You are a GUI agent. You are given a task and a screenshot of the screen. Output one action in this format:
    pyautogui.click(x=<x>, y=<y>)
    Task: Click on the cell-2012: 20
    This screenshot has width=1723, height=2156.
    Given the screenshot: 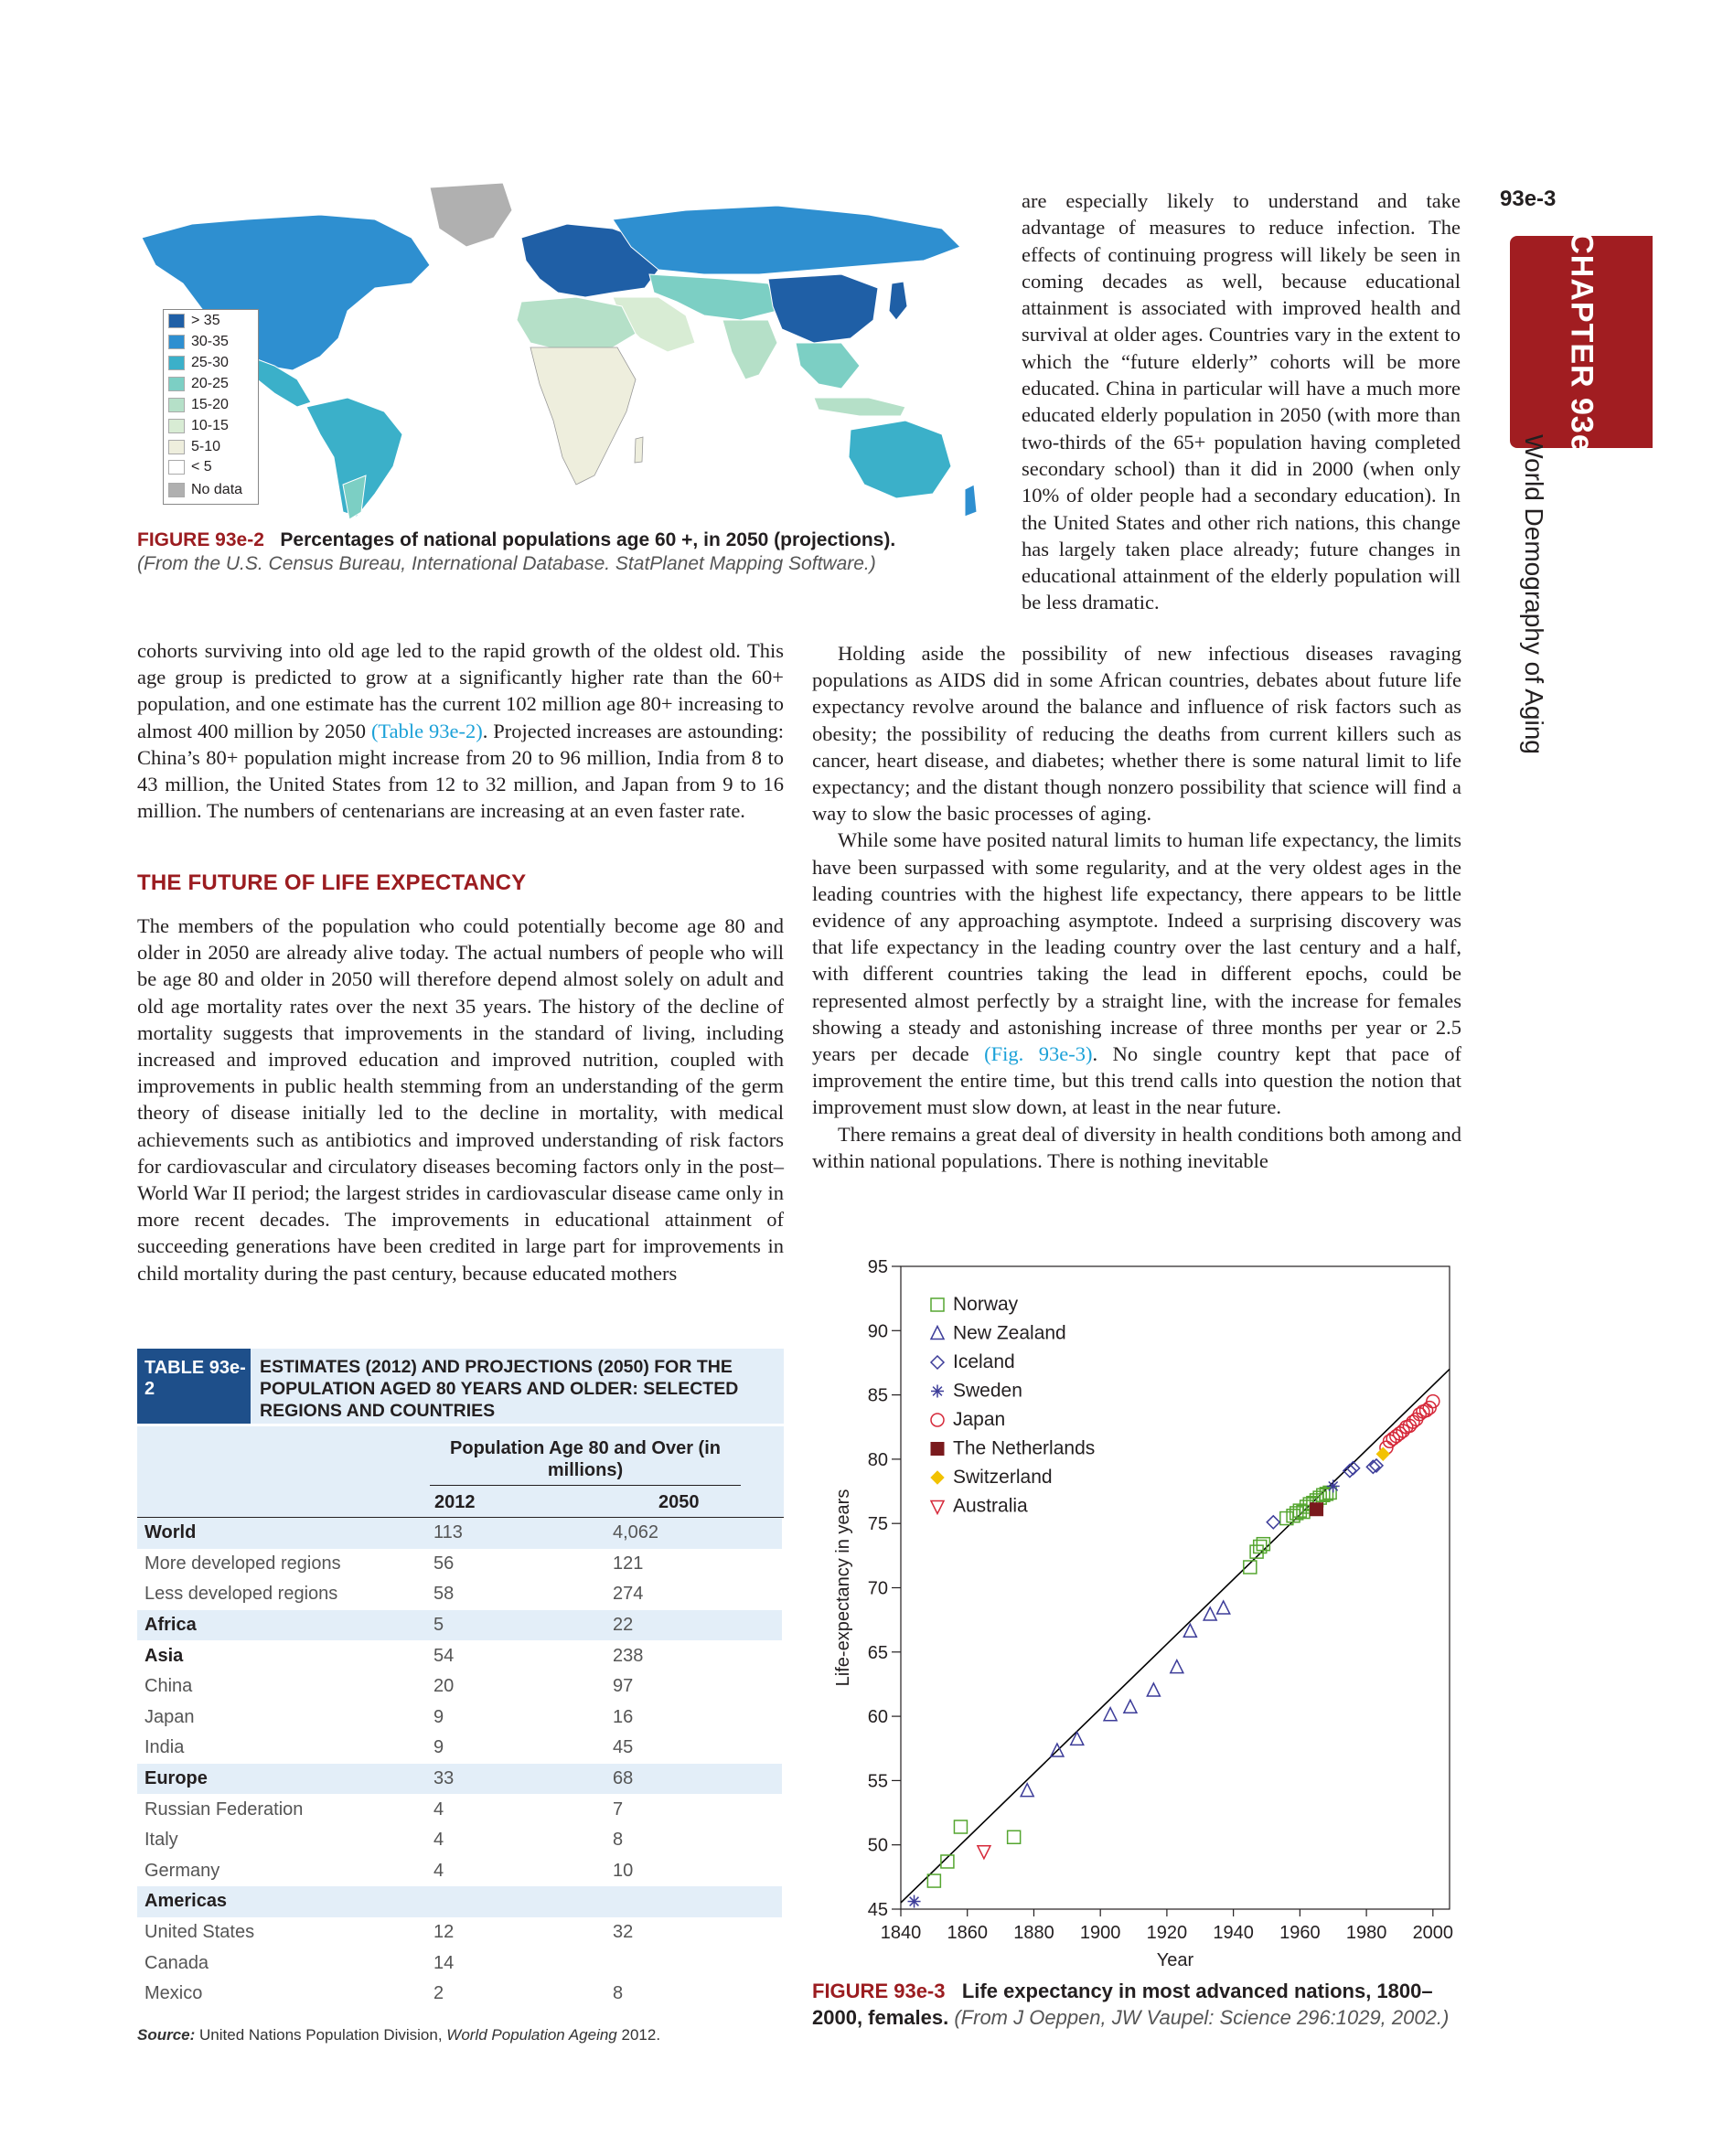 What is the action you would take?
    pyautogui.click(x=444, y=1686)
    